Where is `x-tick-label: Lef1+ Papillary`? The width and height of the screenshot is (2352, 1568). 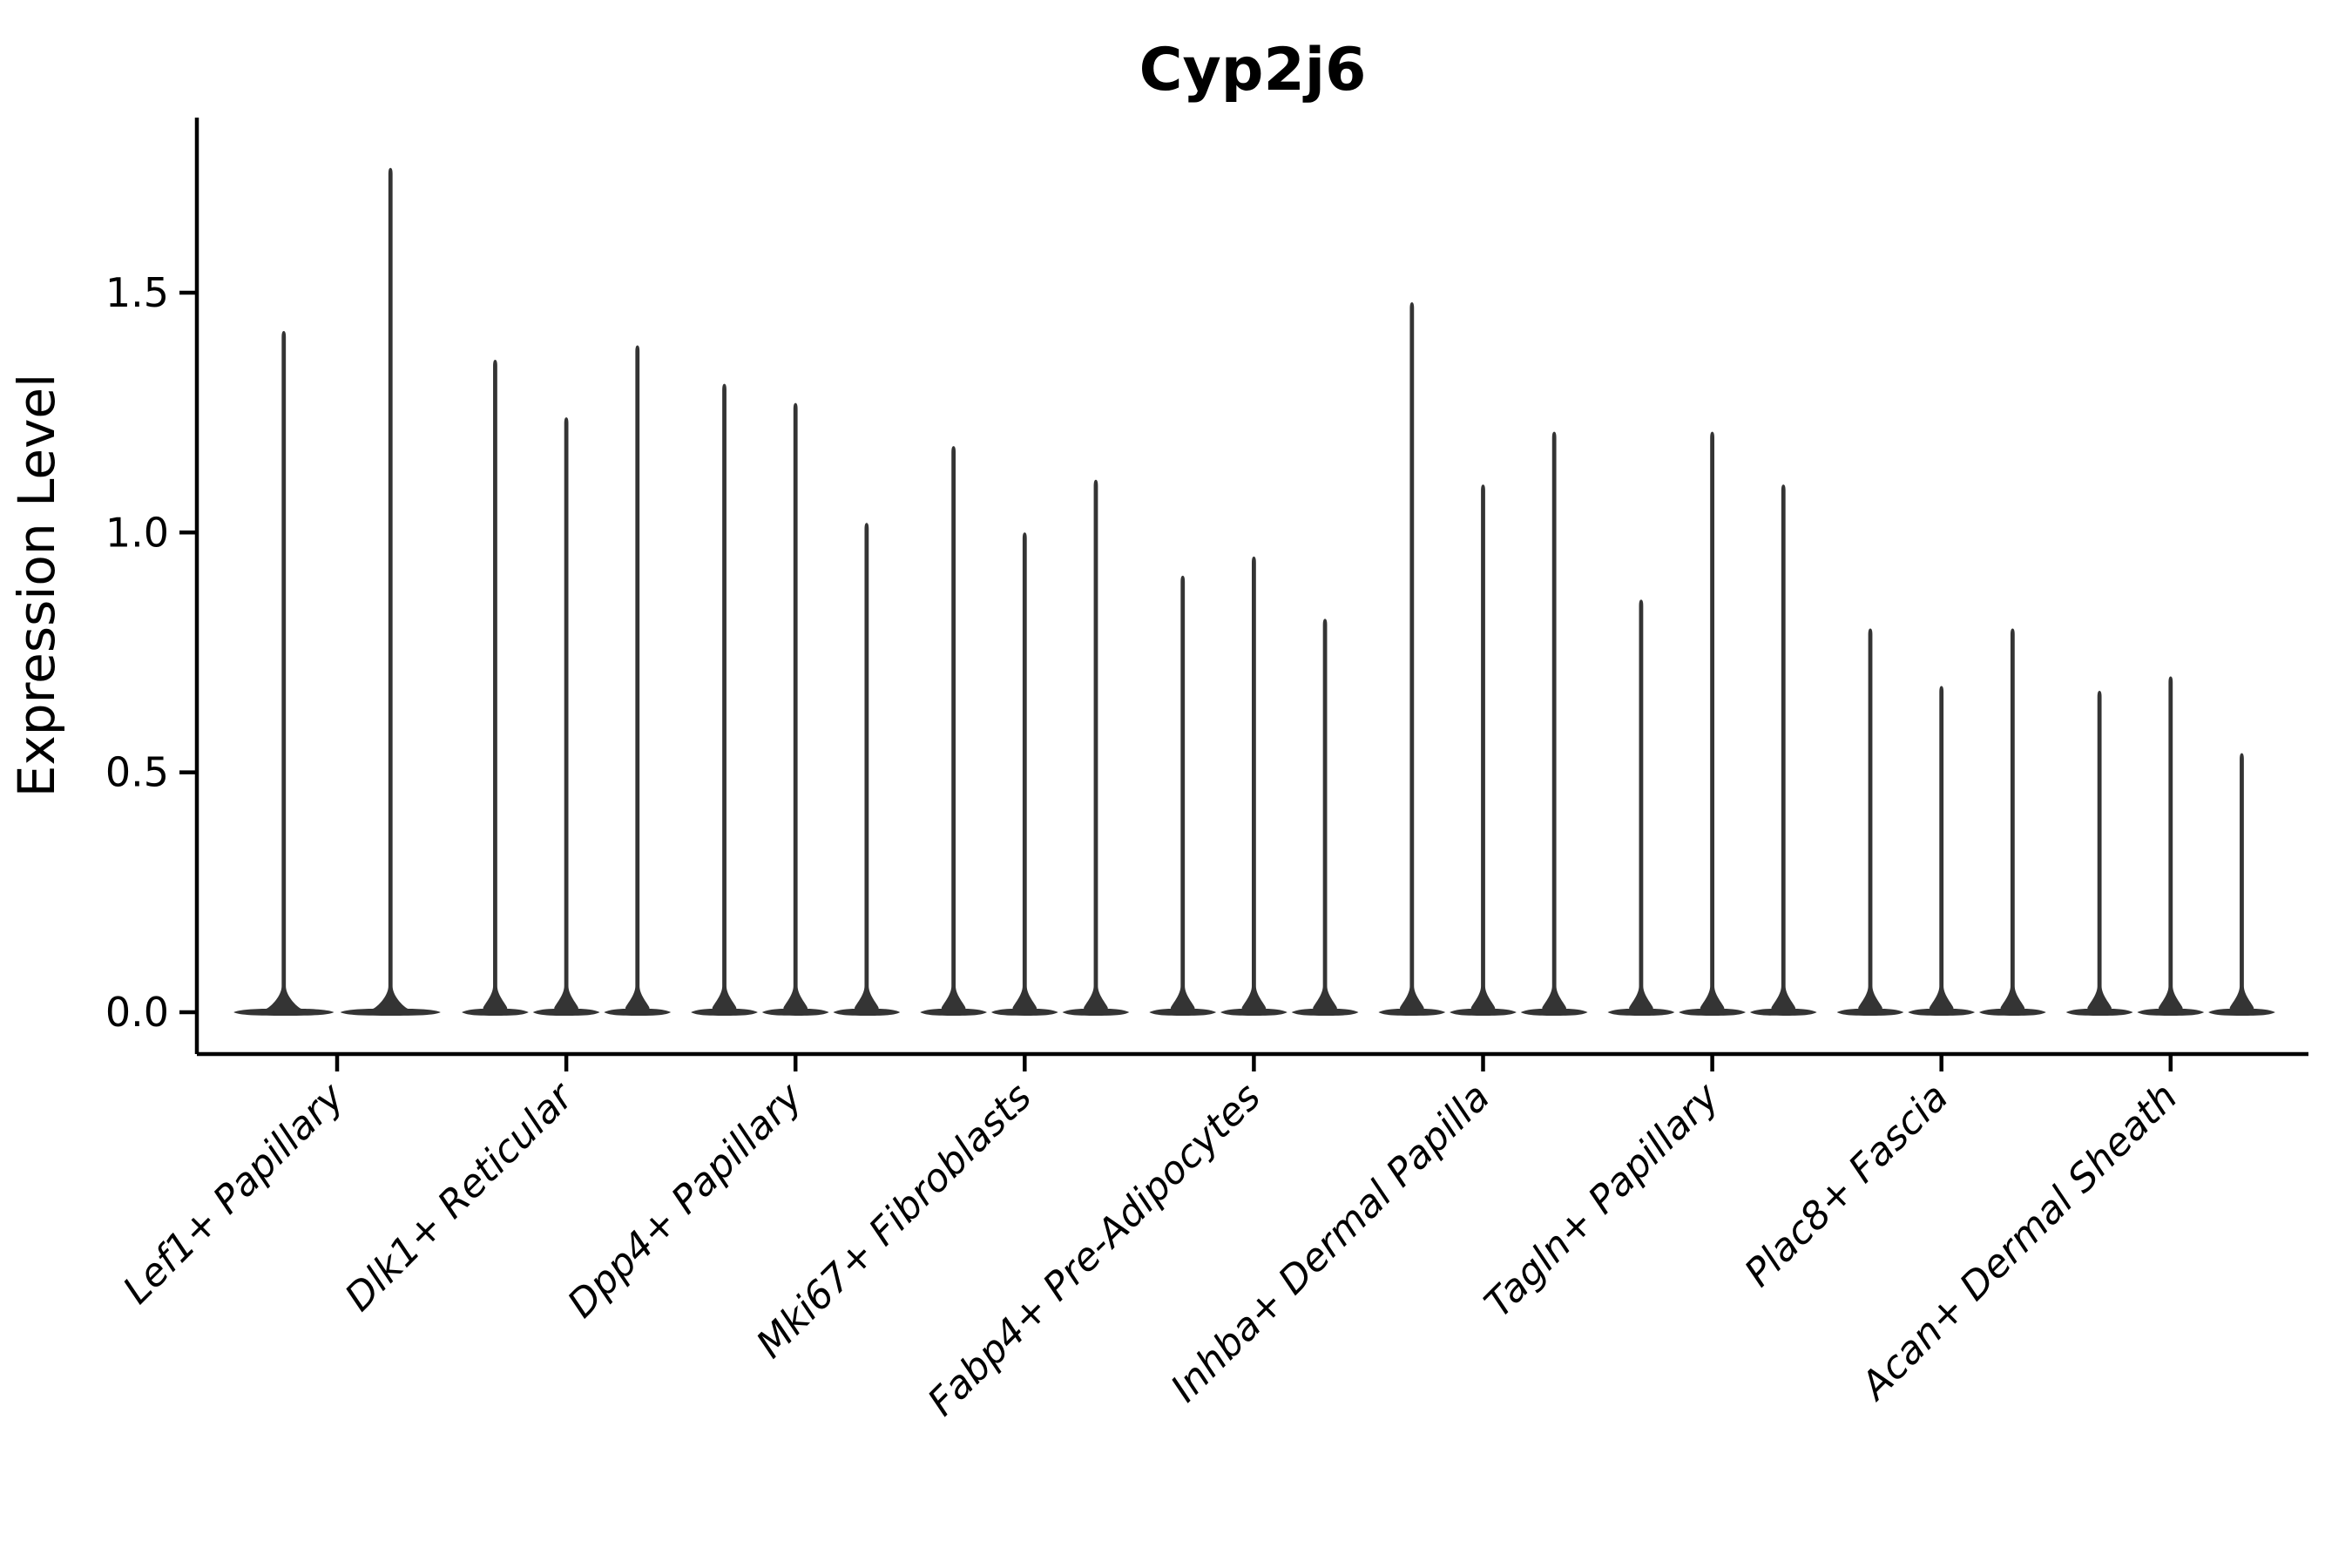 x-tick-label: Lef1+ Papillary is located at coordinates (235, 1193).